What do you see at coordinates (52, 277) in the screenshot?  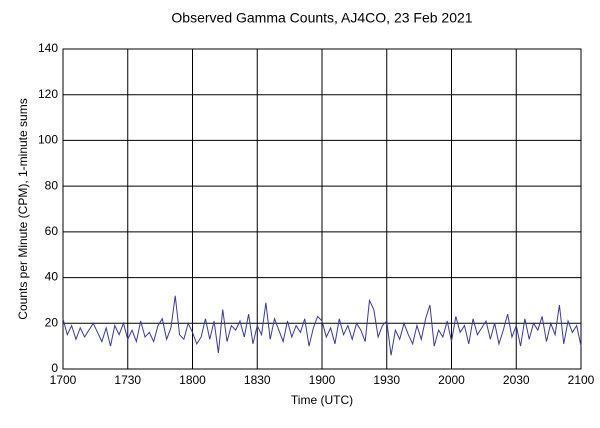 I see `y-tick-label: 40` at bounding box center [52, 277].